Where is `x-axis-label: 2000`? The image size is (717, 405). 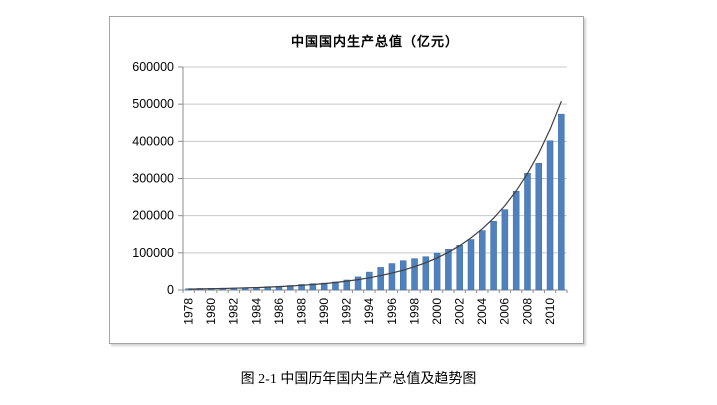
x-axis-label: 2000 is located at coordinates (437, 311).